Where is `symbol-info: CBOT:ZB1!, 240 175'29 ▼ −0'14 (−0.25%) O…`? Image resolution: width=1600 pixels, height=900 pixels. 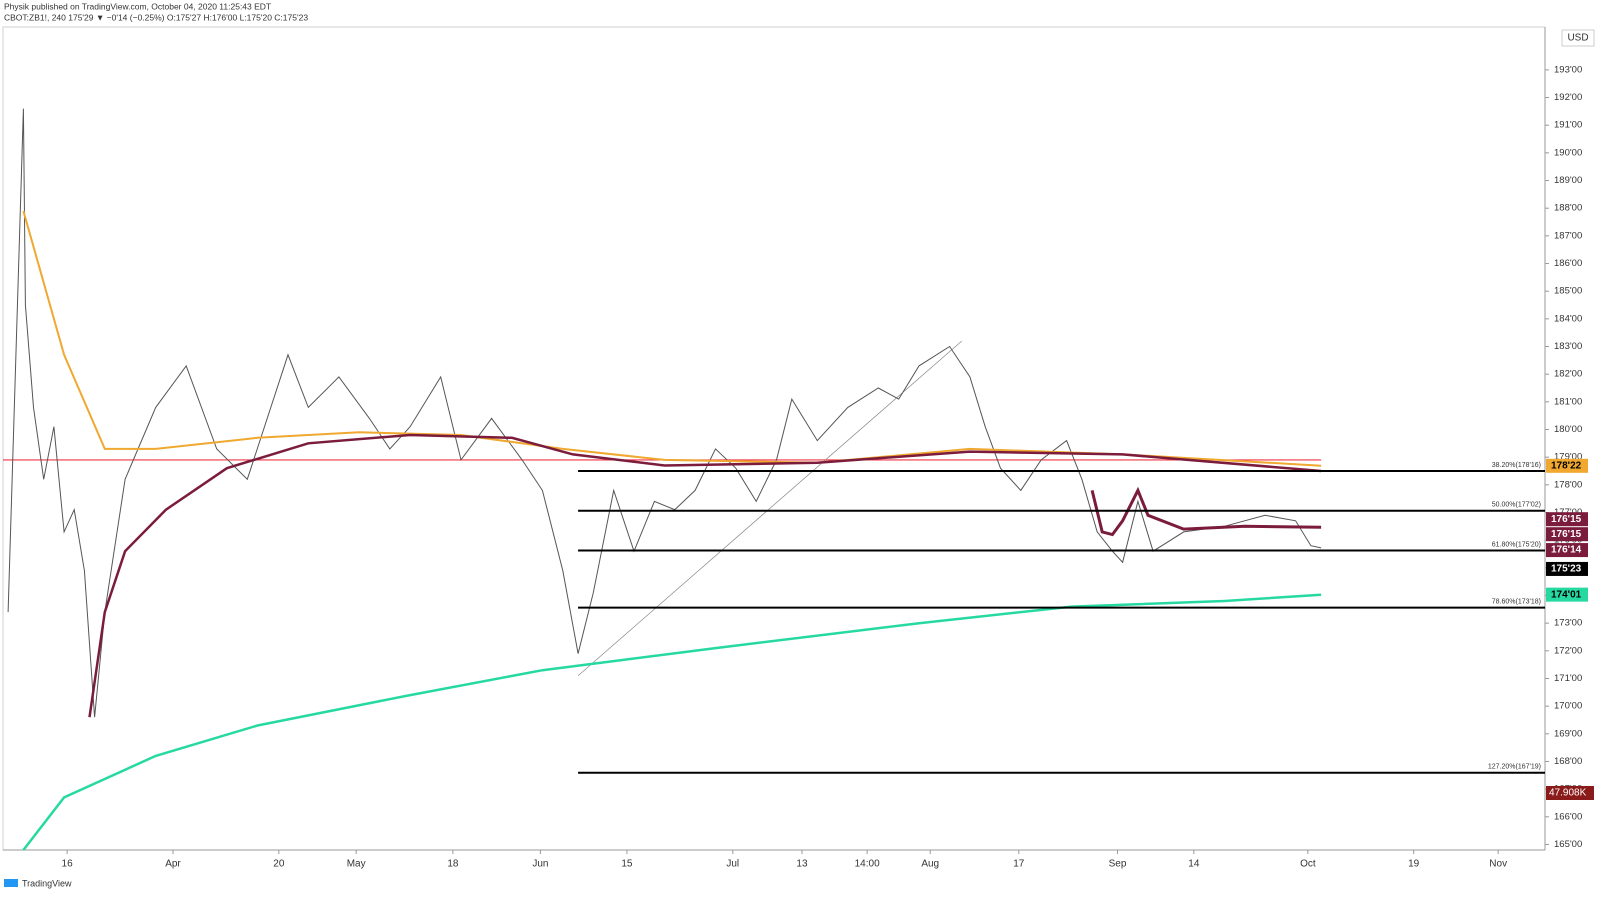
symbol-info: CBOT:ZB1!, 240 175'29 ▼ −0'14 (−0.25%) O… is located at coordinates (156, 17).